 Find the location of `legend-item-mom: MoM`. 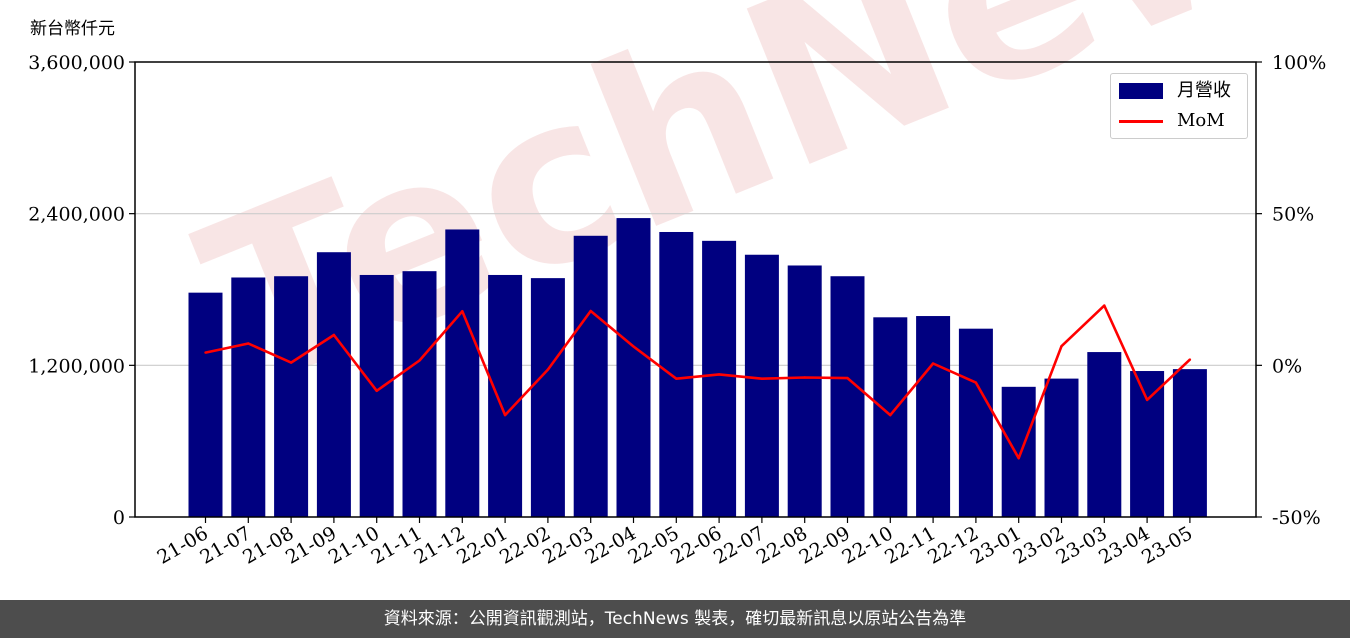

legend-item-mom: MoM is located at coordinates (1182, 120).